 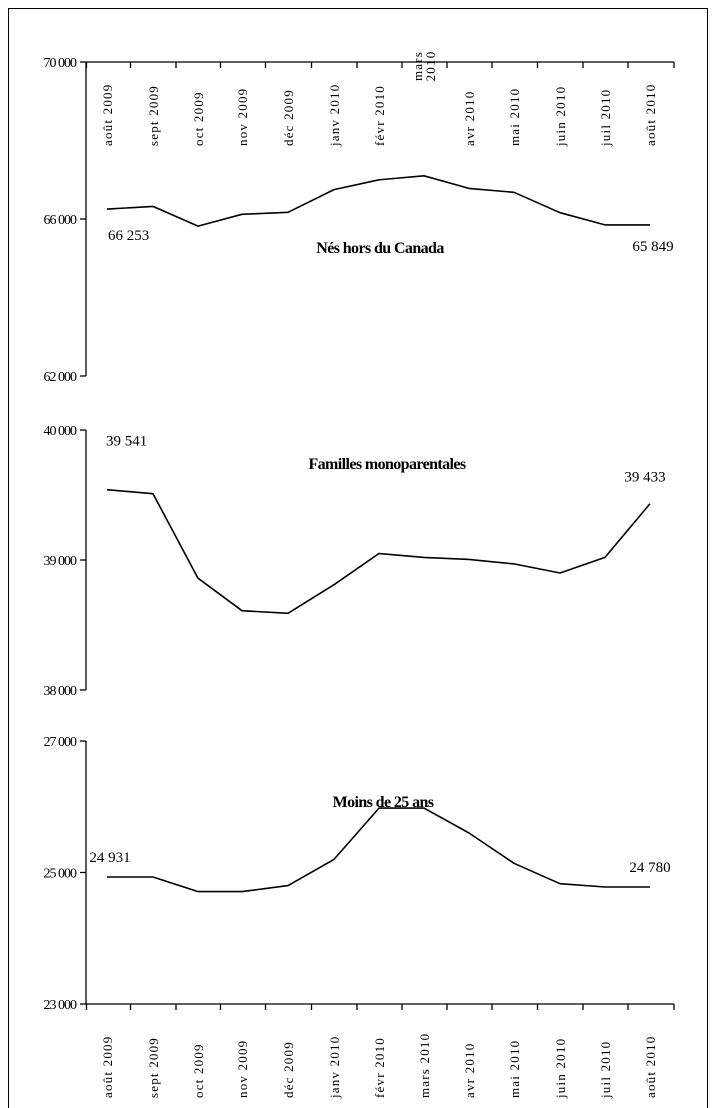 What do you see at coordinates (386, 464) in the screenshot?
I see `panel-title: Familles monoparentales` at bounding box center [386, 464].